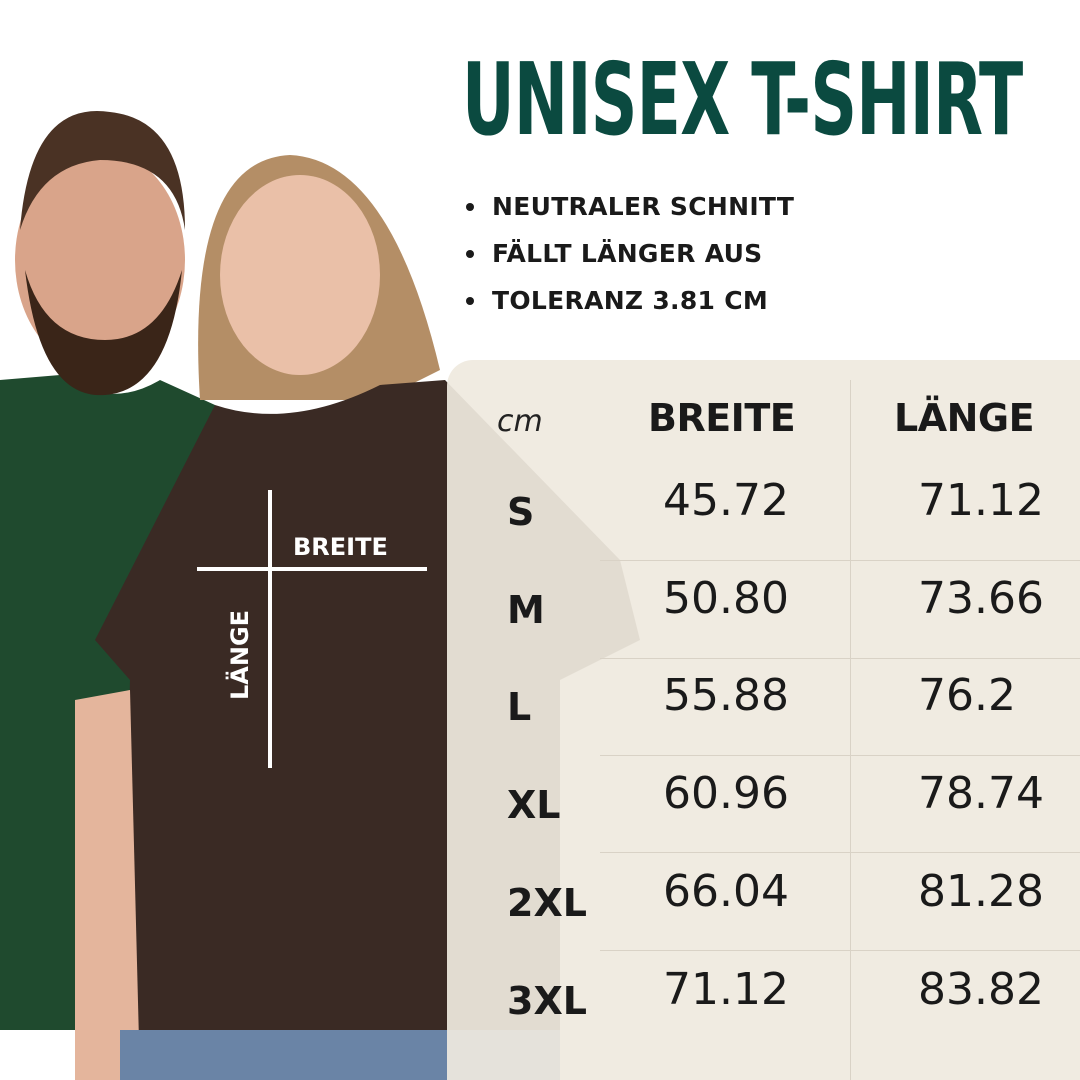 The height and width of the screenshot is (1080, 1080). Describe the element at coordinates (726, 500) in the screenshot. I see `breite-value: 45.72` at that location.